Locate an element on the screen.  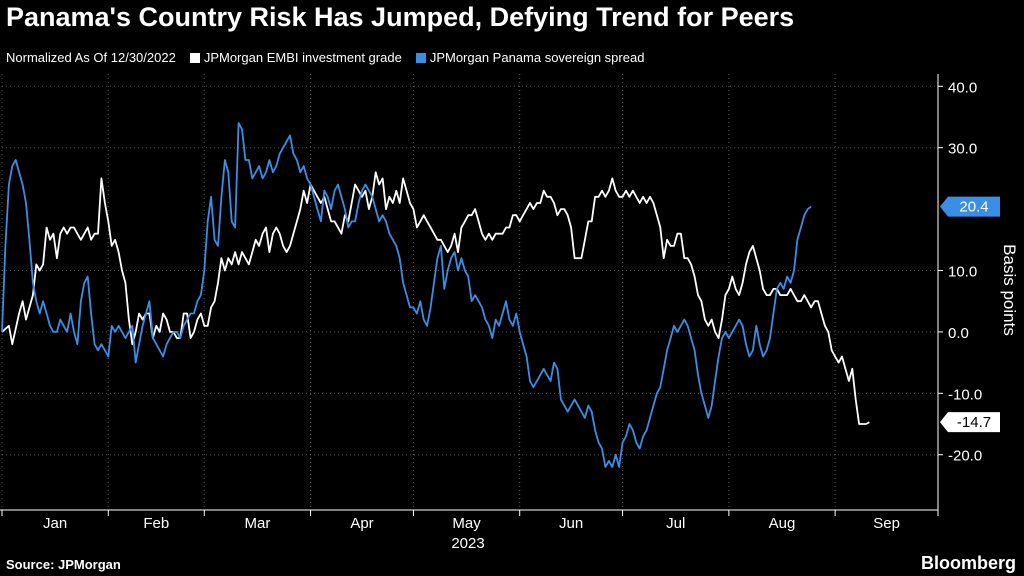
y-tick-label: 10.0 is located at coordinates (962, 272).